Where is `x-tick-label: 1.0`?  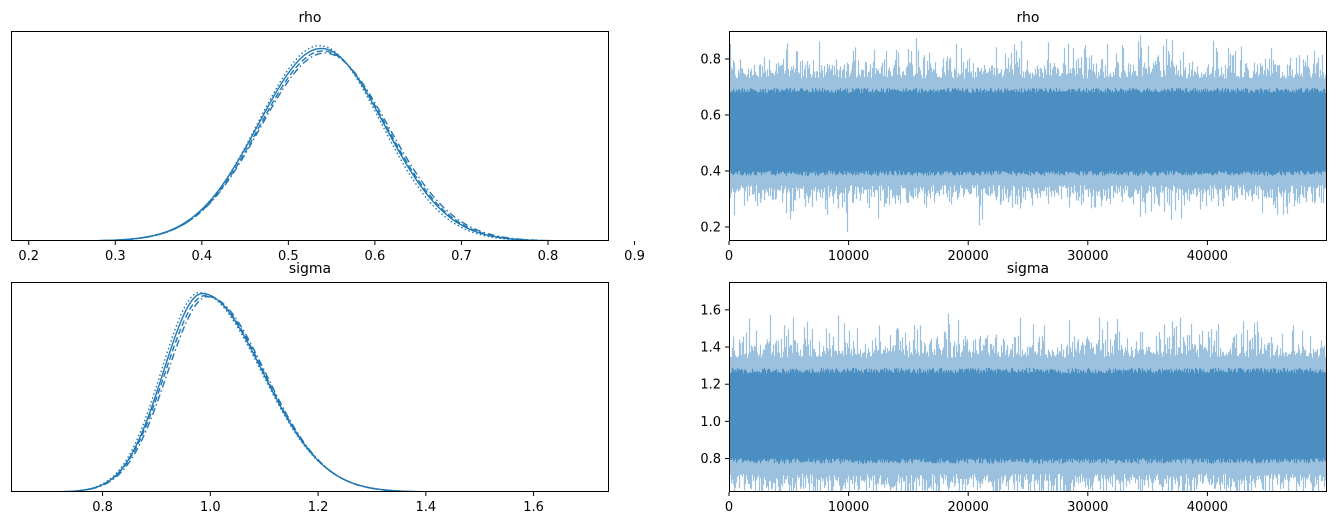
x-tick-label: 1.0 is located at coordinates (210, 507).